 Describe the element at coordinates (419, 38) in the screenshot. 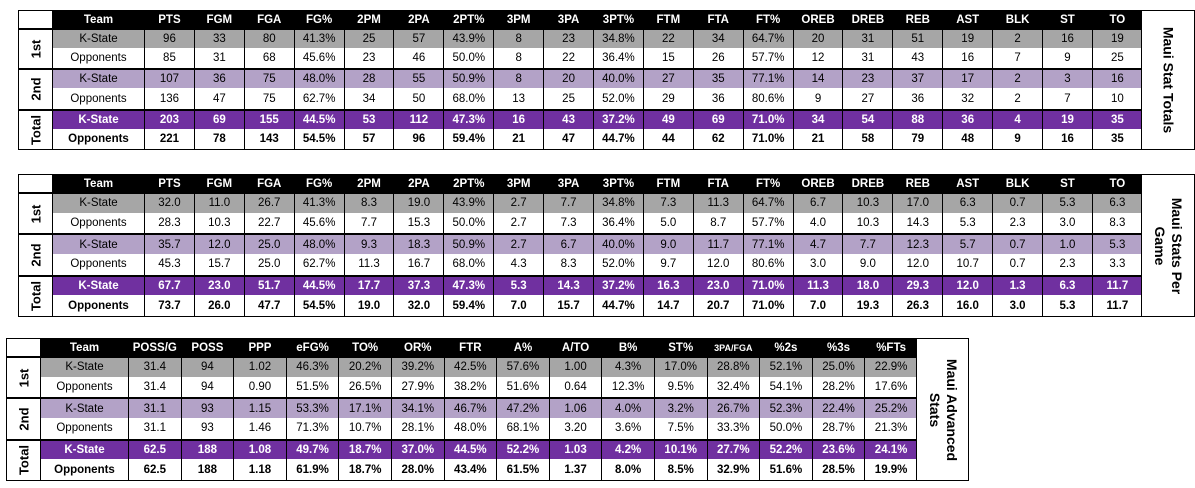

I see `stat-cell: 57` at that location.